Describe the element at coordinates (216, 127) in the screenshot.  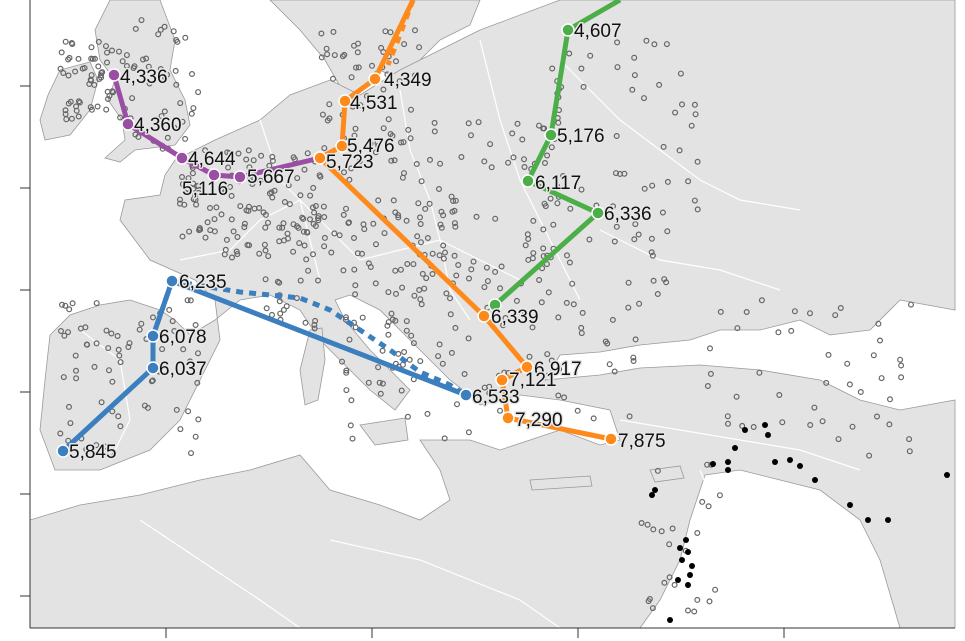
I see `route-purple-line` at that location.